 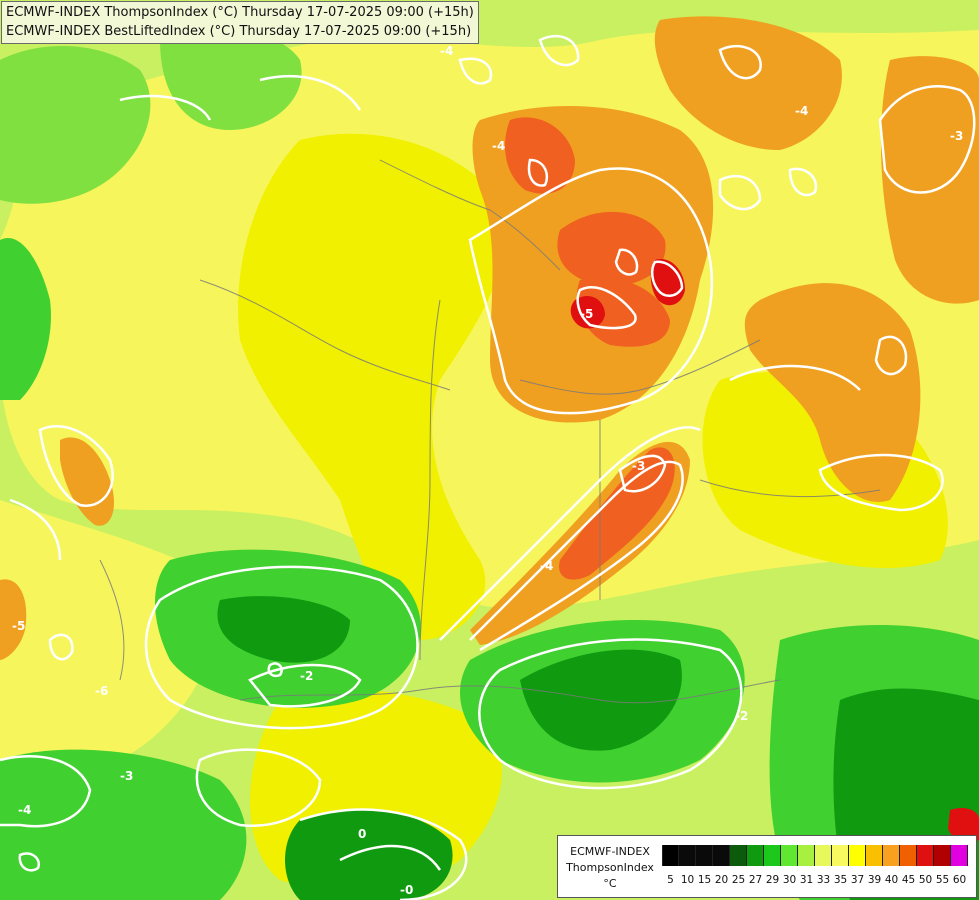 I want to click on legend-tick-label: 35, so click(x=840, y=880).